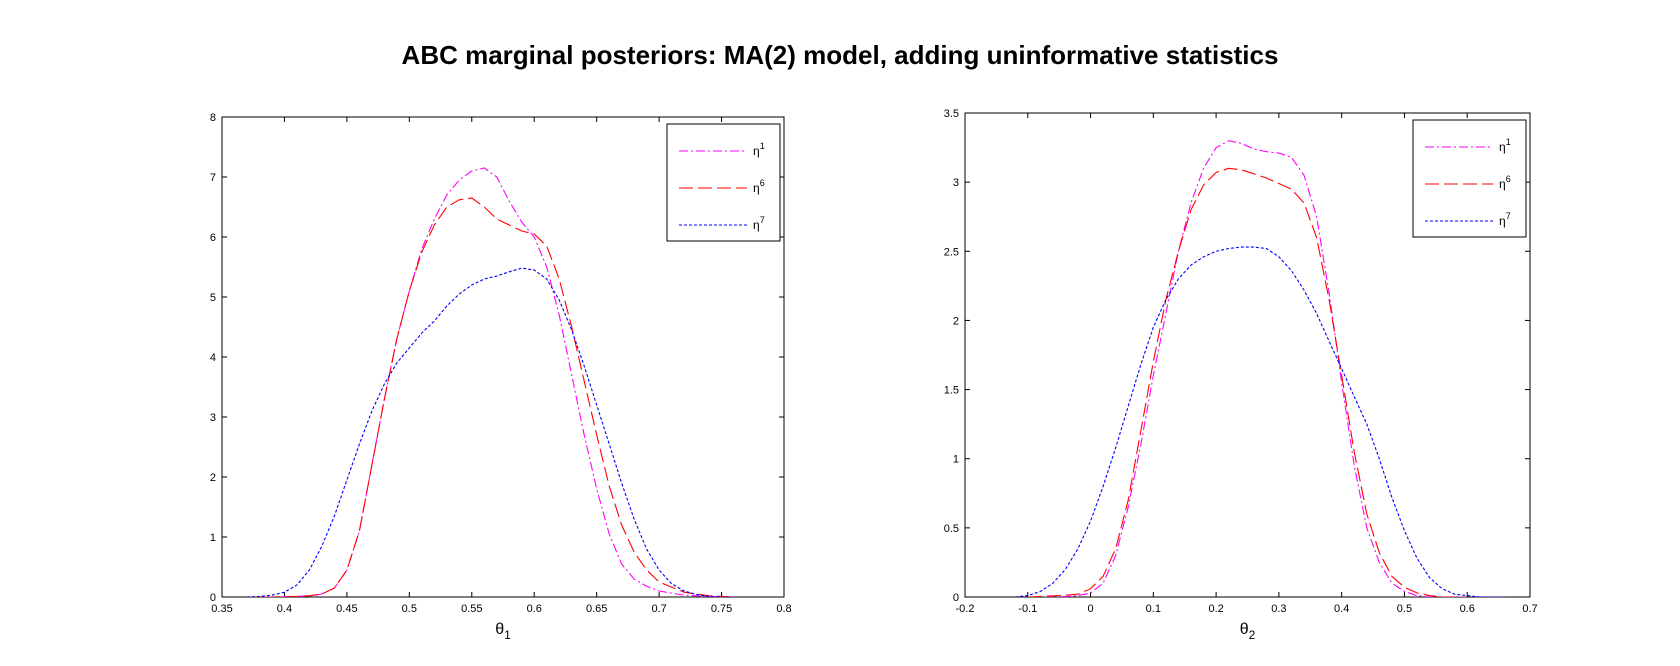  What do you see at coordinates (213, 298) in the screenshot?
I see `y-tick-label: 5` at bounding box center [213, 298].